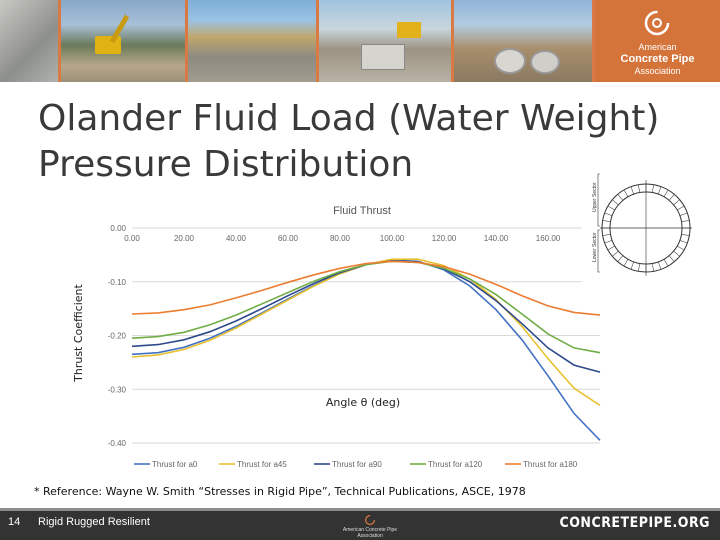 The image size is (720, 540). Describe the element at coordinates (634, 523) in the screenshot. I see `website-link: CONCRETEPIPE.ORG` at that location.